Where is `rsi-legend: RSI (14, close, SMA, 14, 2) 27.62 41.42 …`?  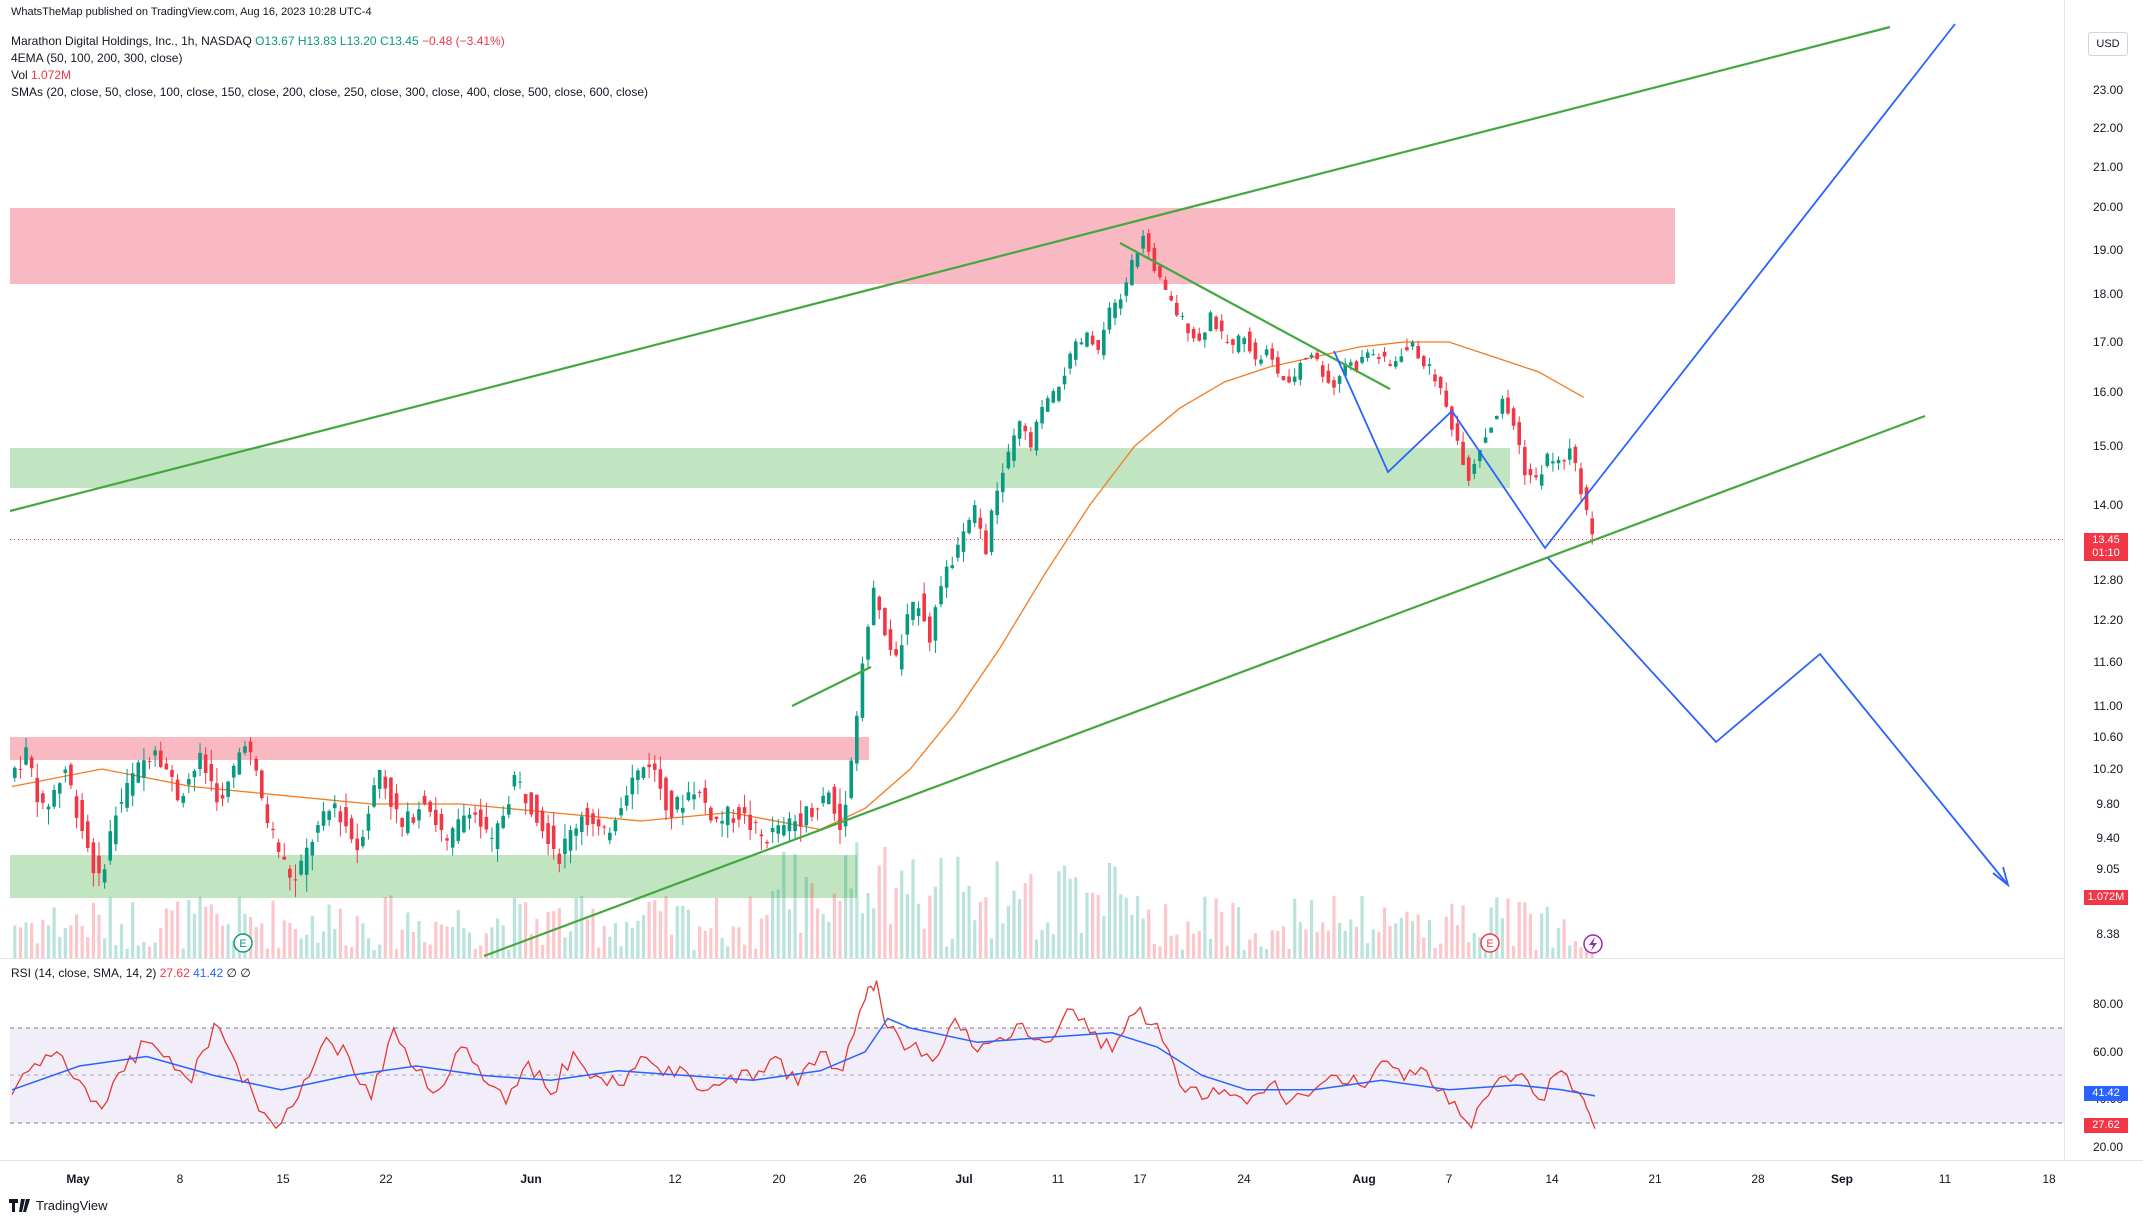 rsi-legend: RSI (14, close, SMA, 14, 2) 27.62 41.42 … is located at coordinates (131, 973).